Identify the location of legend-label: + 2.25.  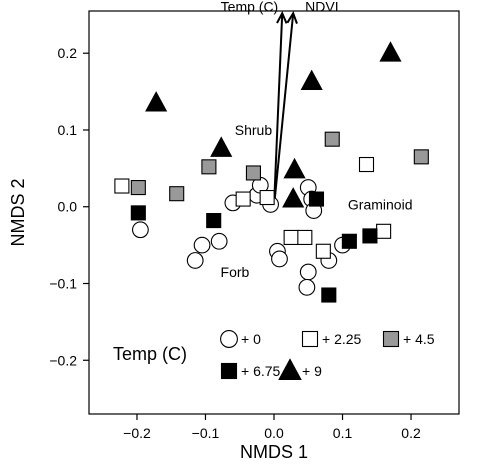
(342, 339).